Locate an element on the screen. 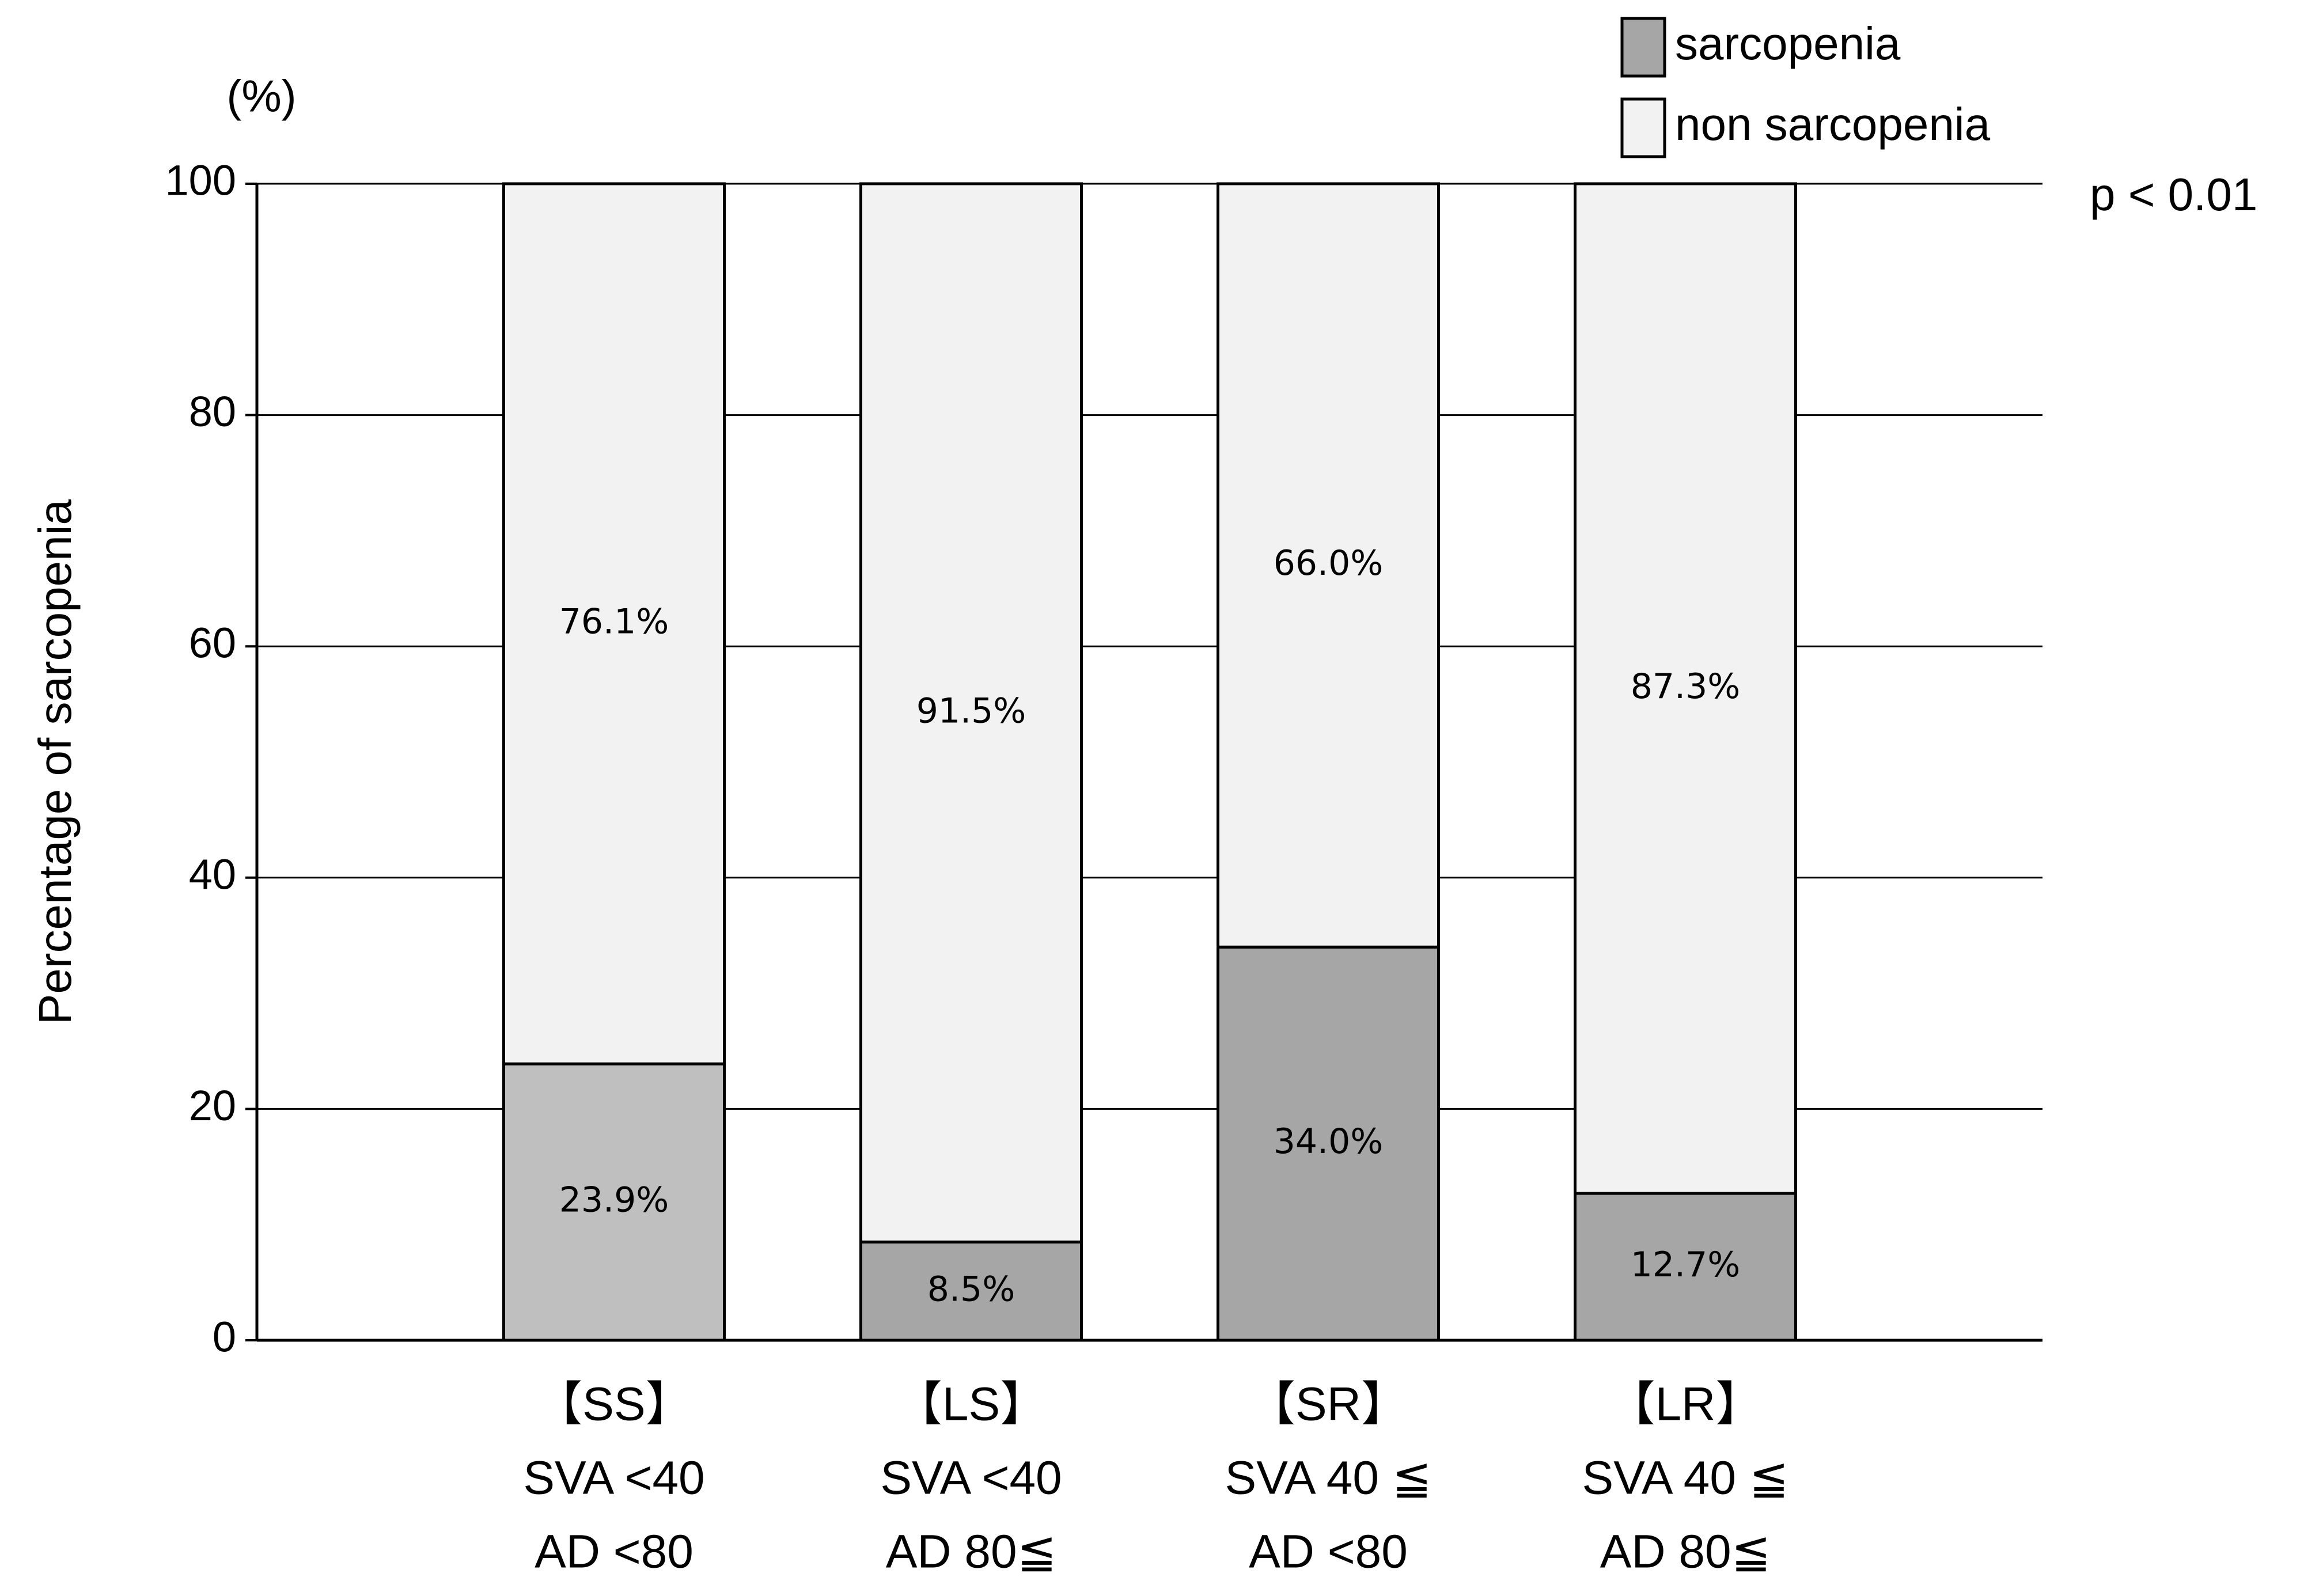 The height and width of the screenshot is (1596, 2304). y-tick-label: 60 is located at coordinates (212, 643).